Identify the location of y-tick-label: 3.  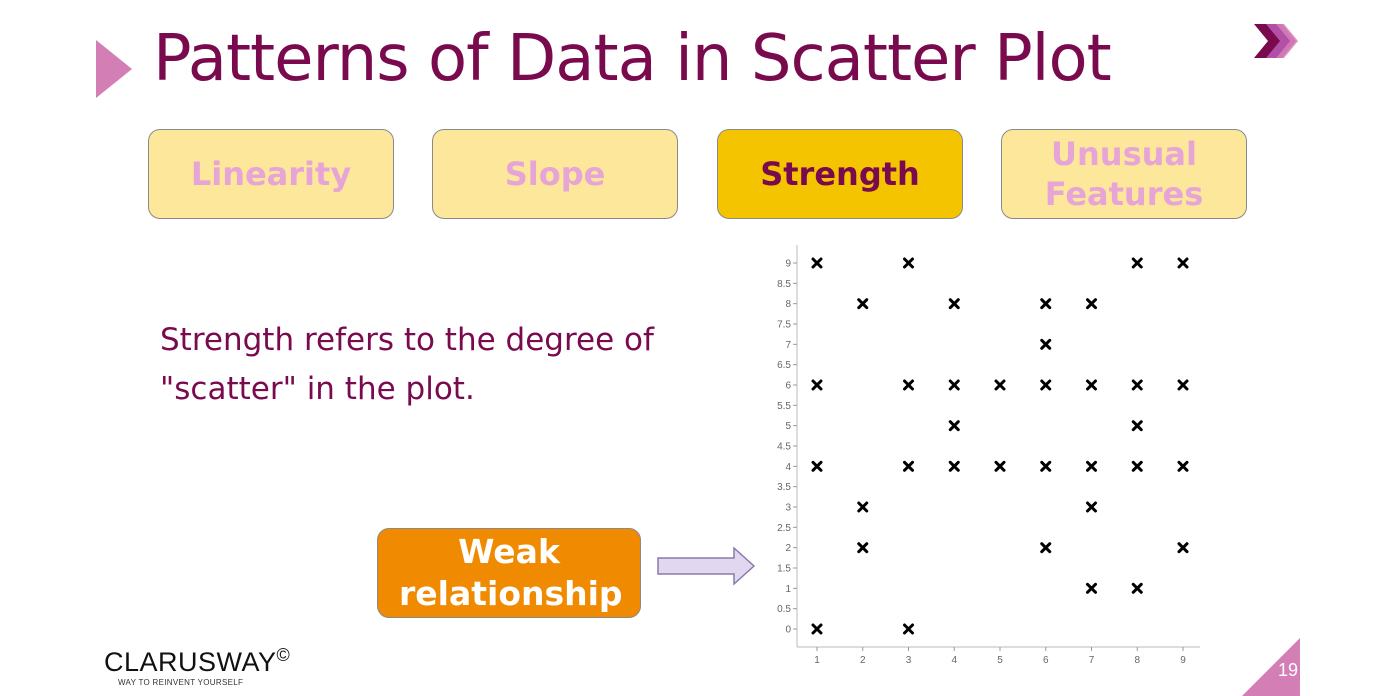
(788, 508).